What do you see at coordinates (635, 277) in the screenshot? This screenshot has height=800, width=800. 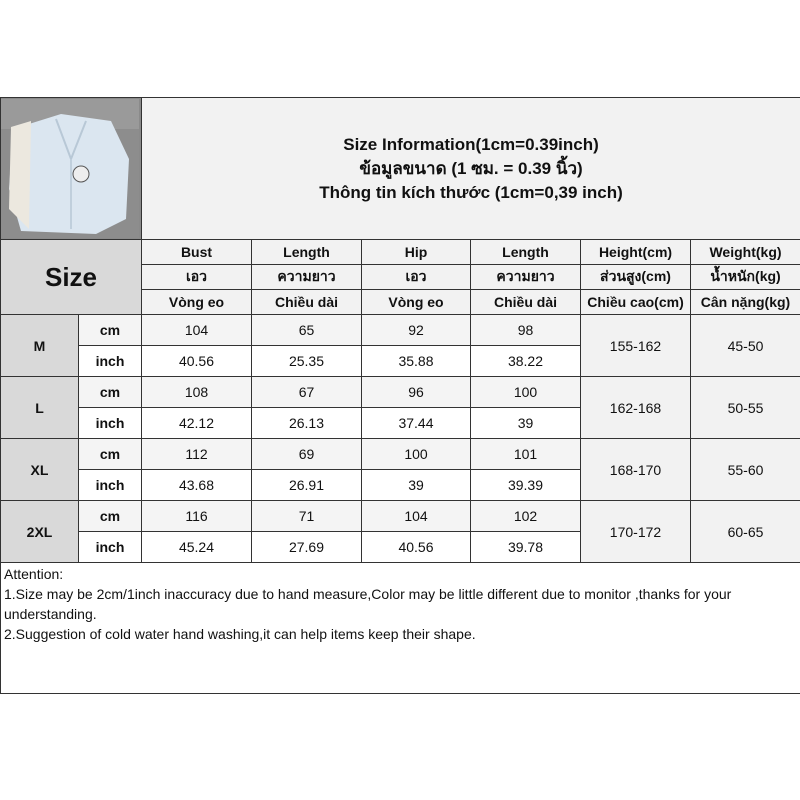 I see `header-th-height: ส่วนสูง(cm)` at bounding box center [635, 277].